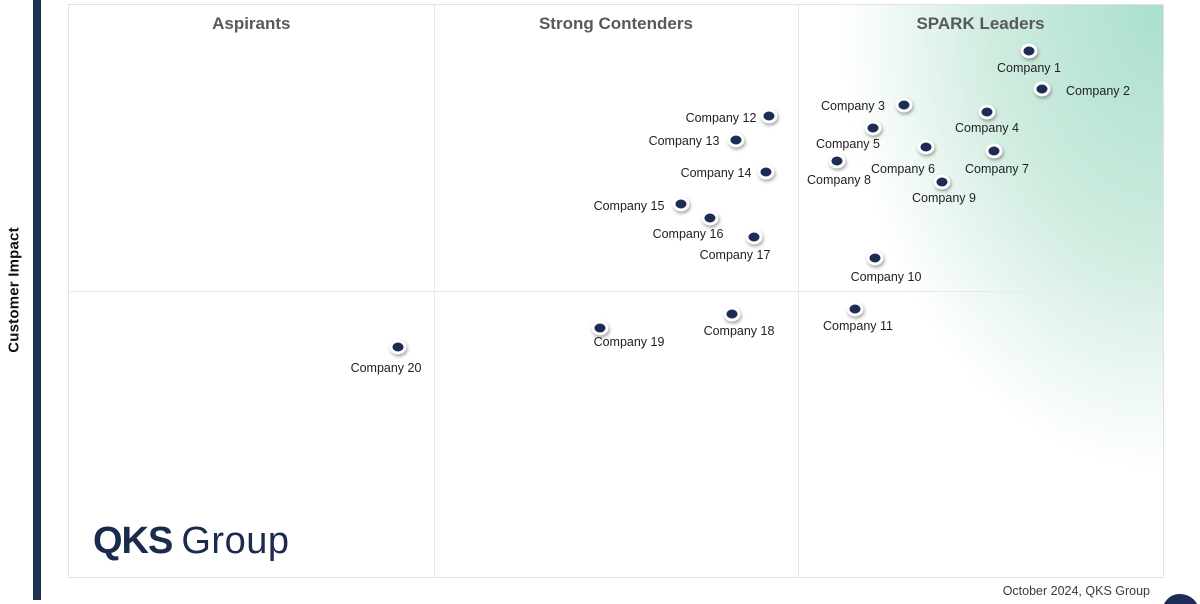 The image size is (1200, 604). What do you see at coordinates (684, 141) in the screenshot?
I see `company-label: Company 13` at bounding box center [684, 141].